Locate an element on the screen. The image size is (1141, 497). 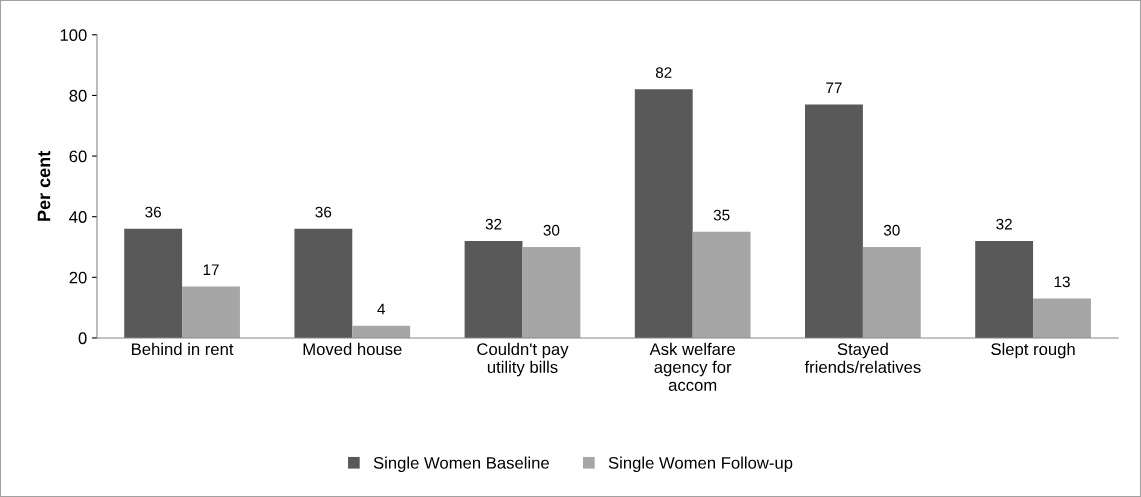
legend-label: Single Women Baseline is located at coordinates (461, 464).